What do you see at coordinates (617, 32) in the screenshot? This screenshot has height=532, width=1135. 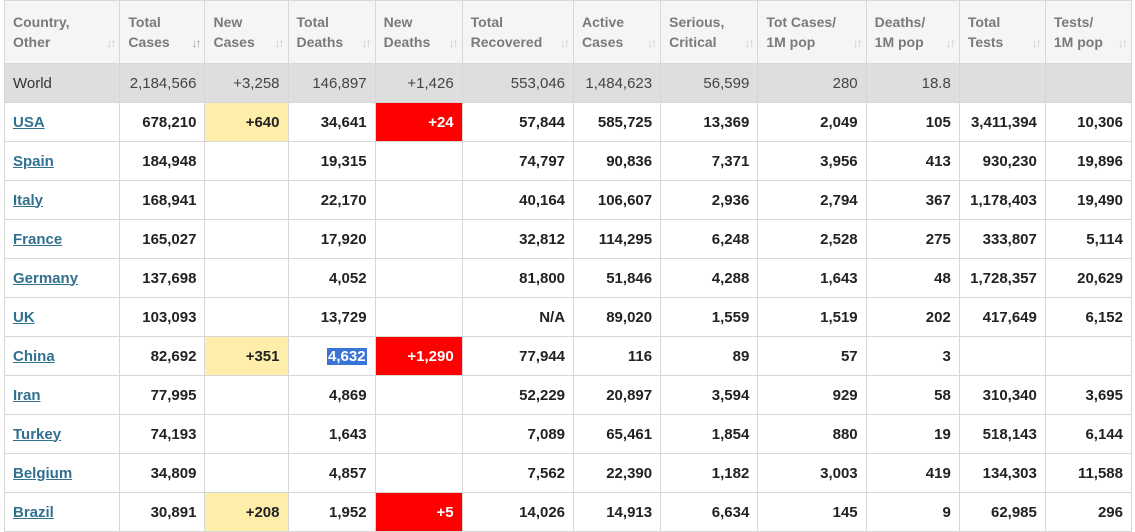 I see `column-header-active-cases: Active Cases ↓↑` at bounding box center [617, 32].